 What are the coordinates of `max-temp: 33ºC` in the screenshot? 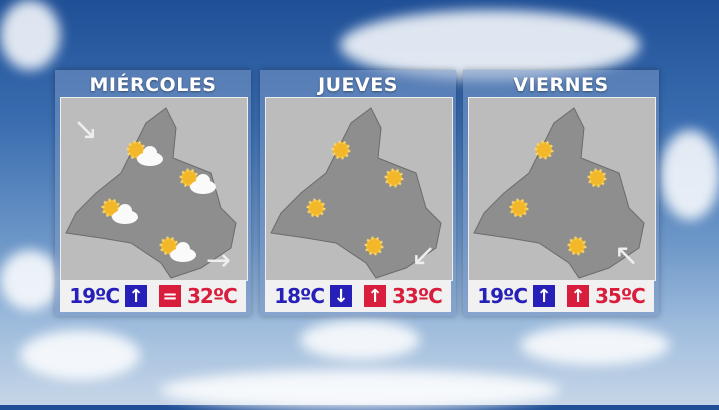 It's located at (417, 296).